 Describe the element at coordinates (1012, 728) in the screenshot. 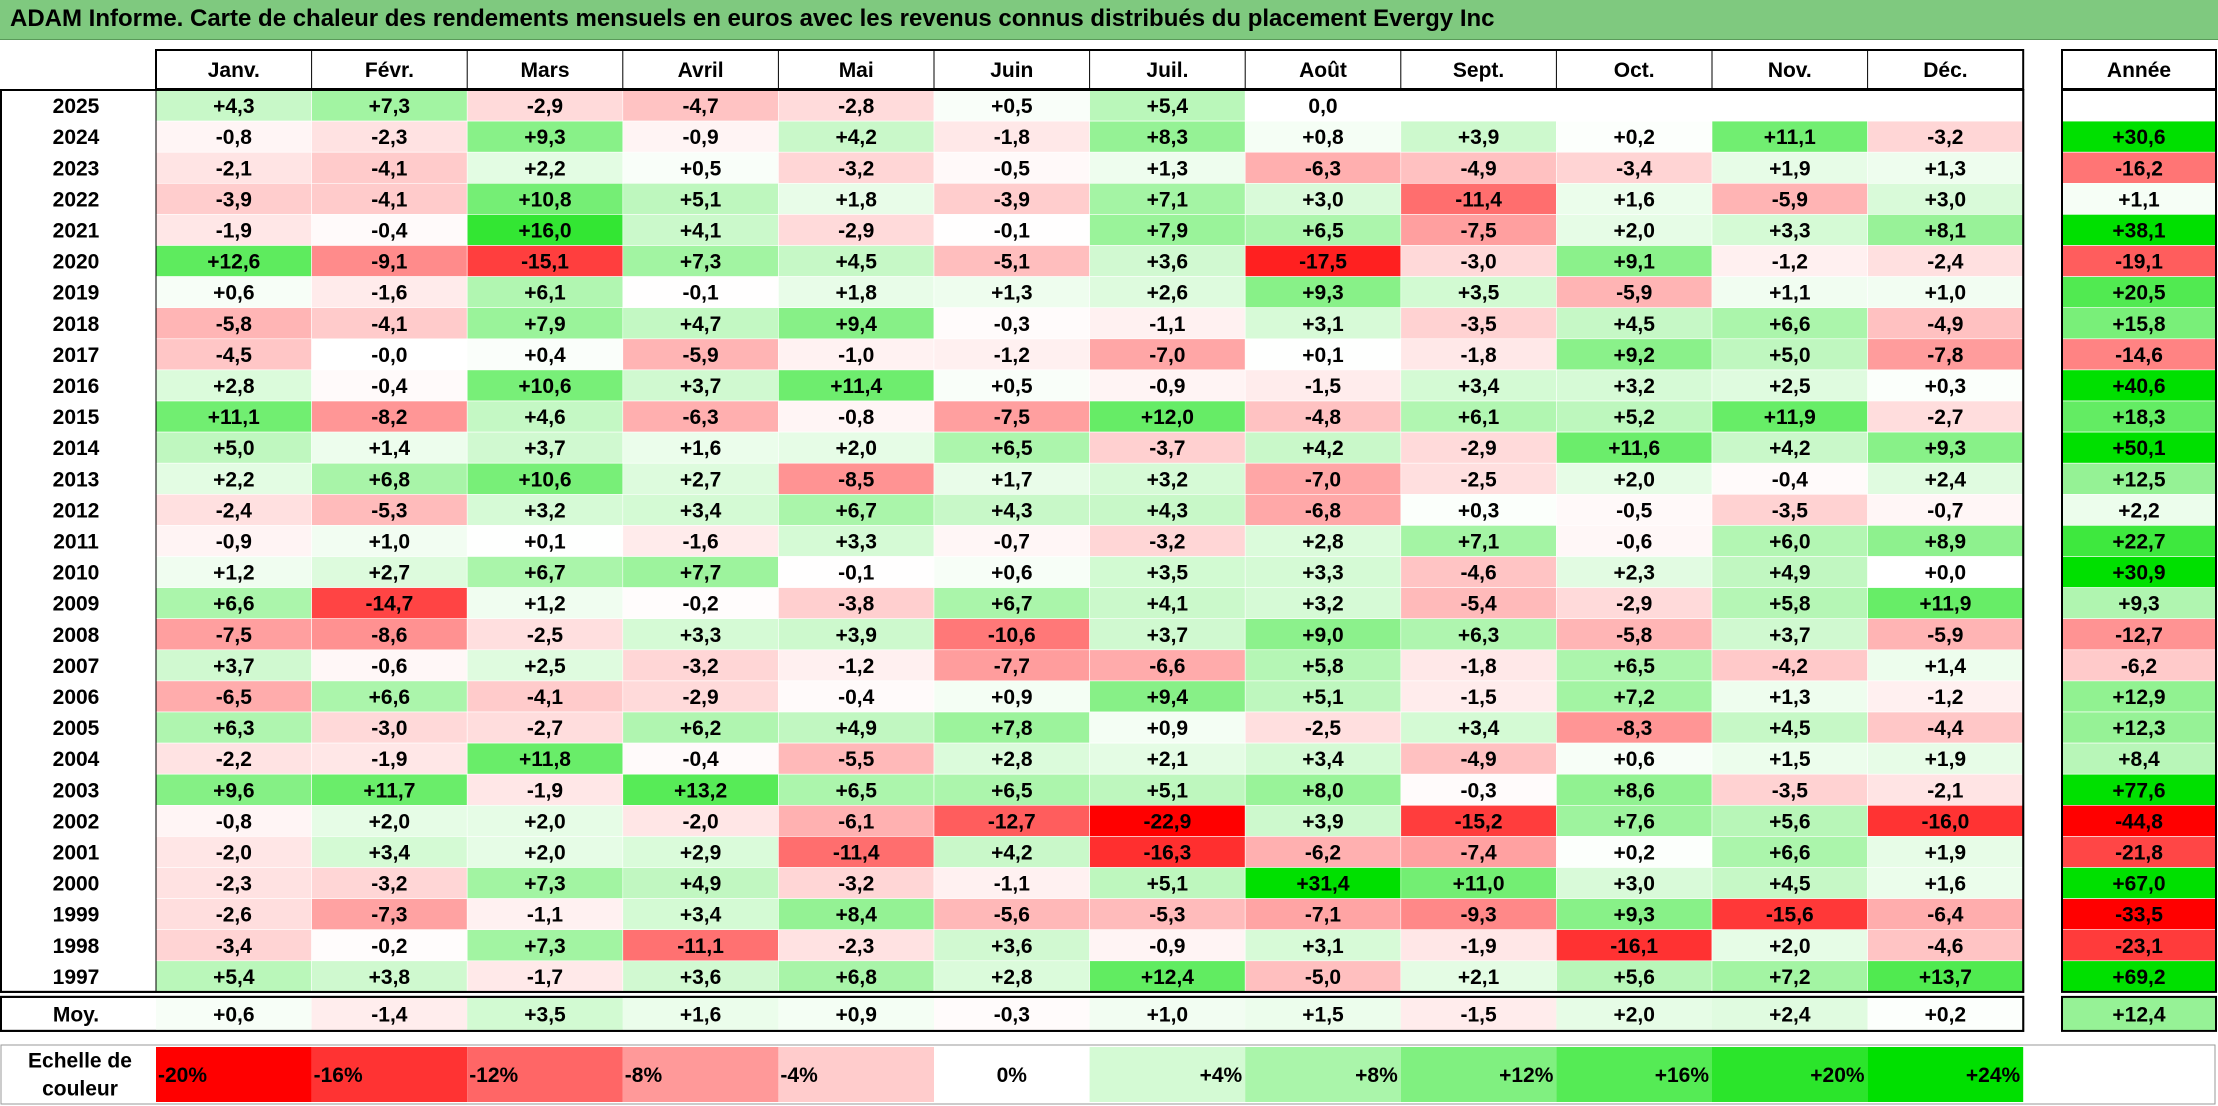

I see `cell-value: +7,8` at that location.